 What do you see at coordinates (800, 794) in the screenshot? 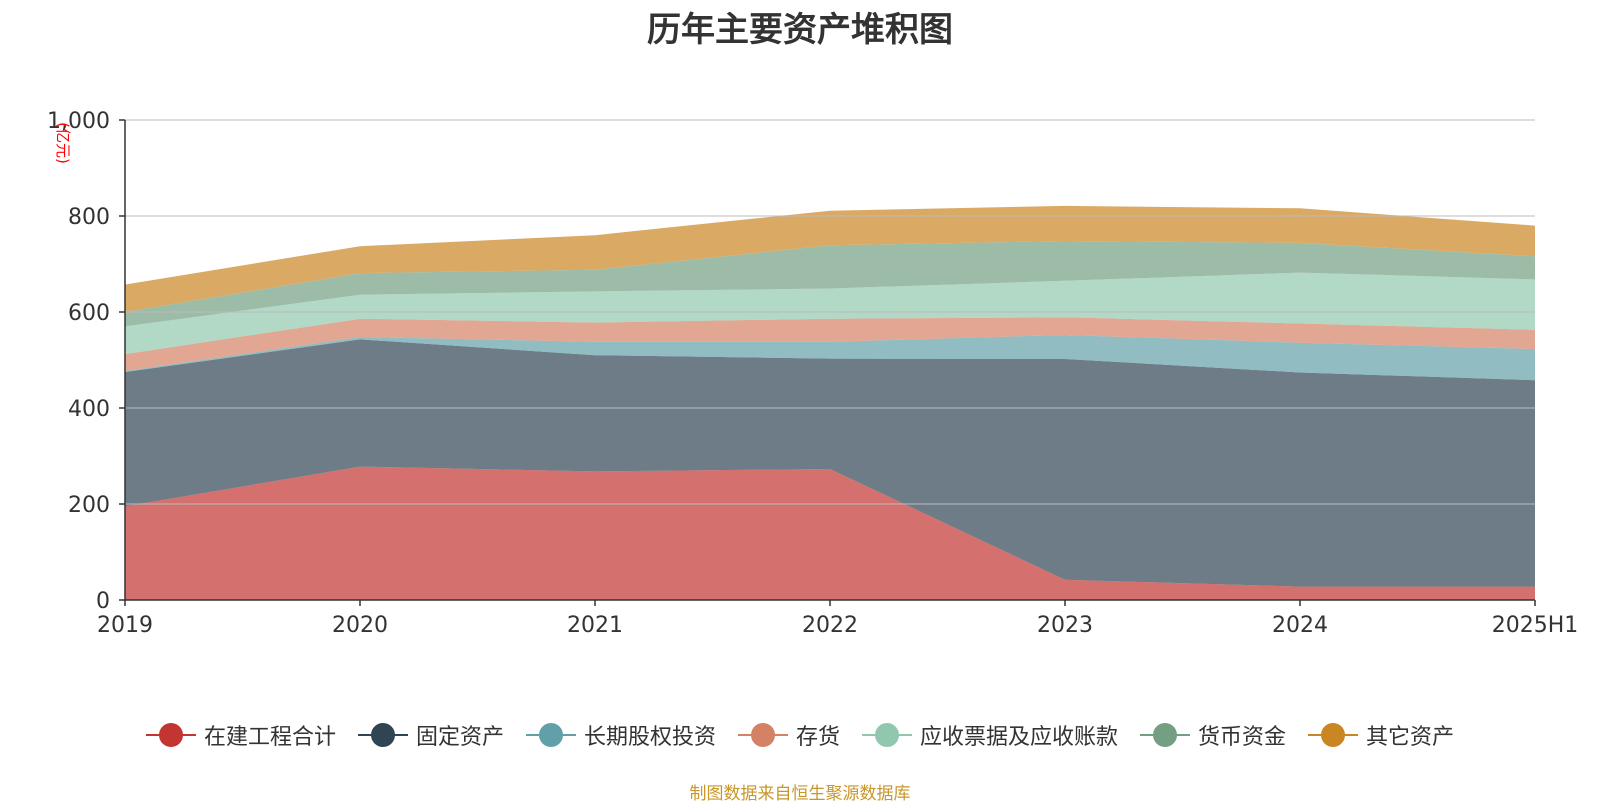
I see `source-note: 制图数据来自恒生聚源数据库` at bounding box center [800, 794].